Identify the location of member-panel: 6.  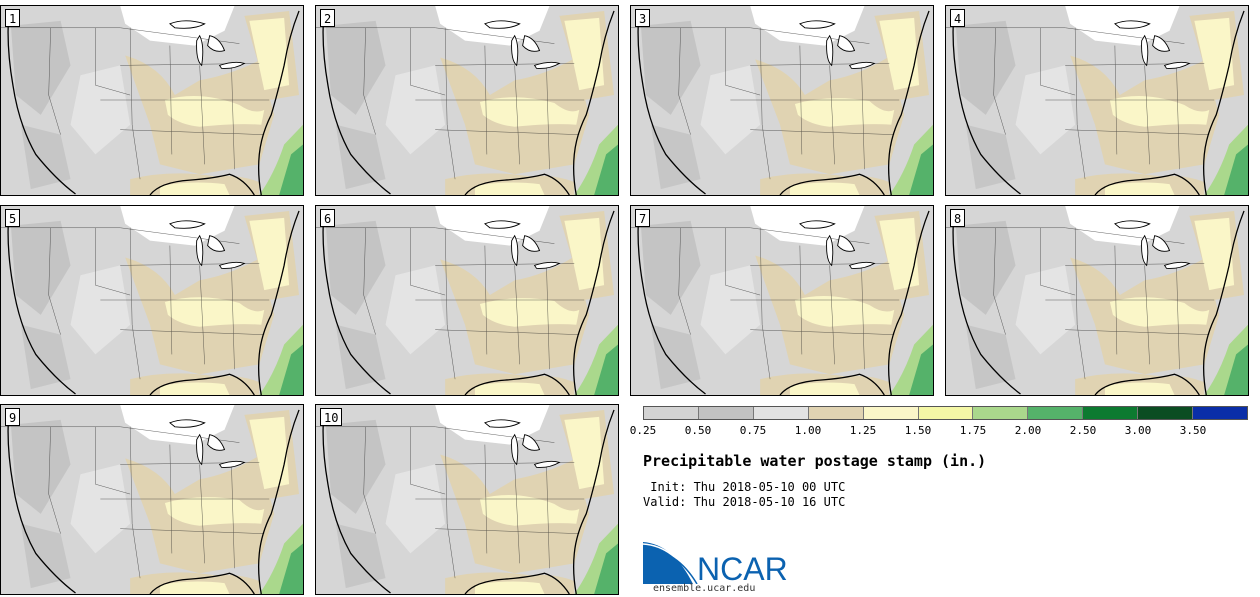
(467, 300).